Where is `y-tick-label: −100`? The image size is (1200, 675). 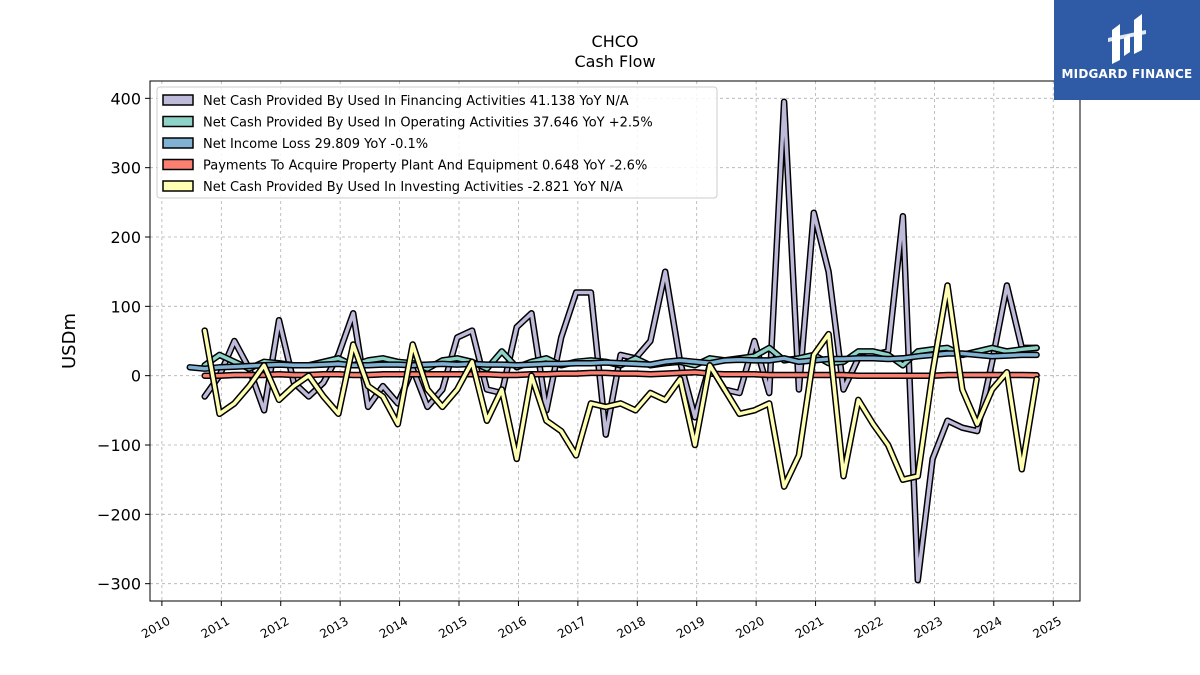 y-tick-label: −100 is located at coordinates (119, 445).